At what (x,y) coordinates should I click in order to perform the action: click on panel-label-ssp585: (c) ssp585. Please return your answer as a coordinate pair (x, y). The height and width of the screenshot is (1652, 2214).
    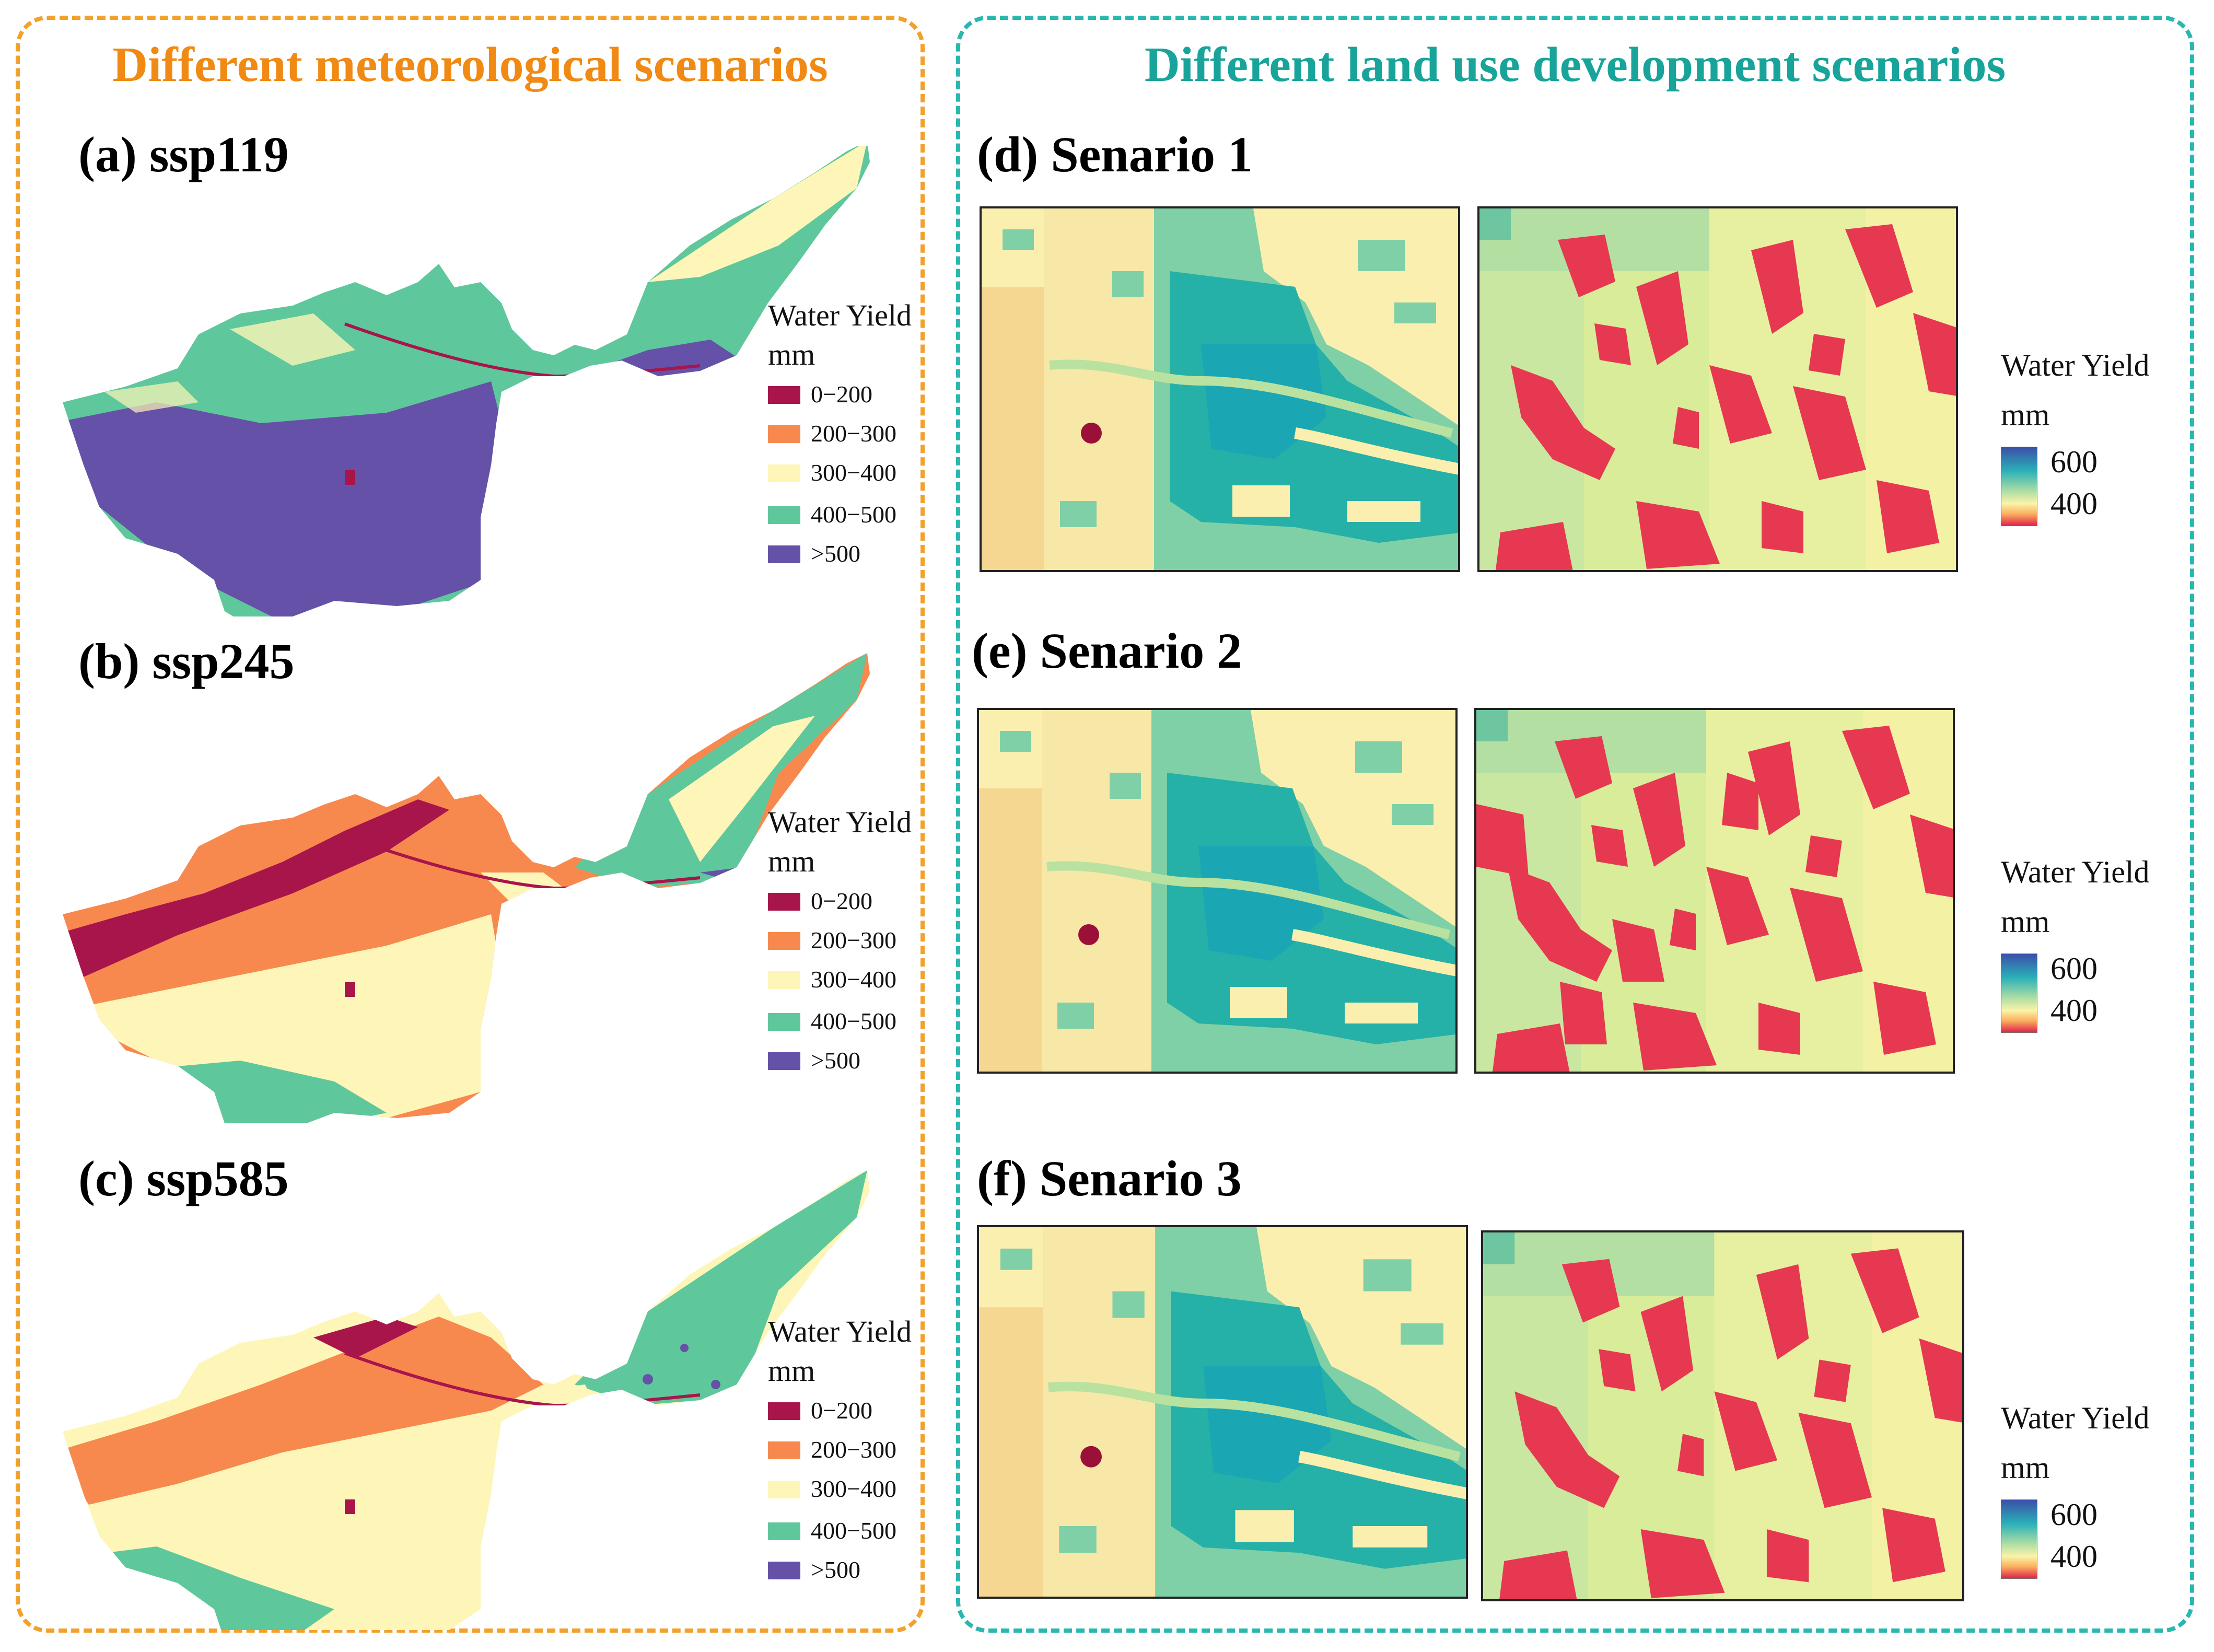
    Looking at the image, I should click on (183, 1178).